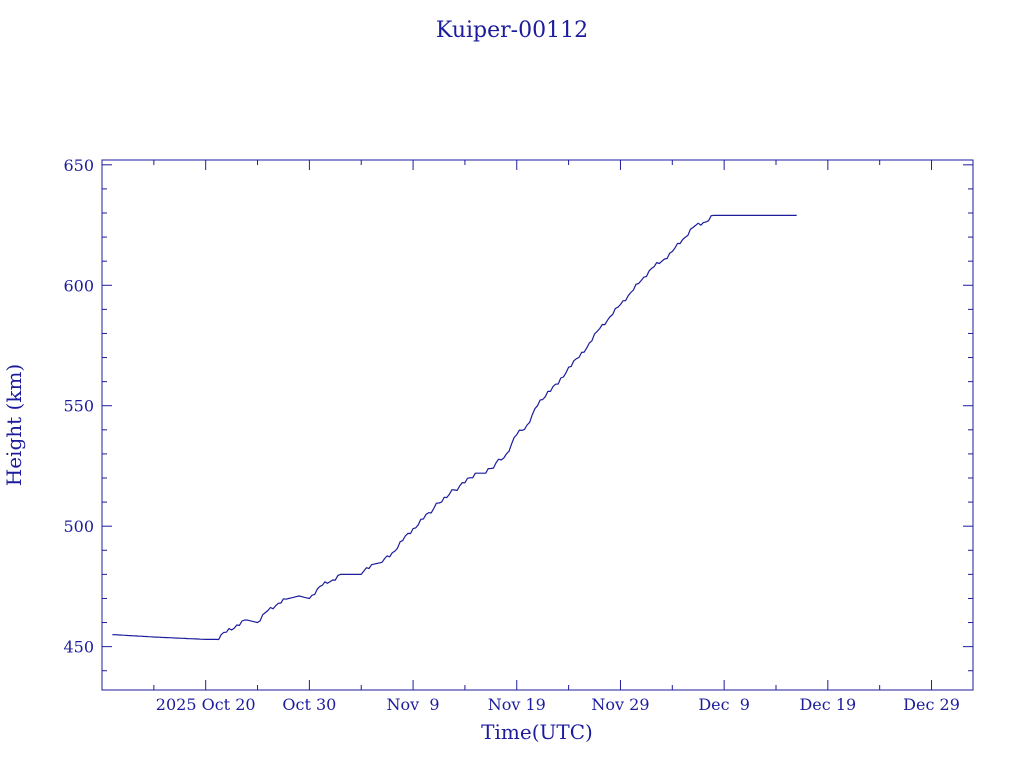 The image size is (1024, 768). What do you see at coordinates (309, 704) in the screenshot?
I see `x-tick-label: Oct 30` at bounding box center [309, 704].